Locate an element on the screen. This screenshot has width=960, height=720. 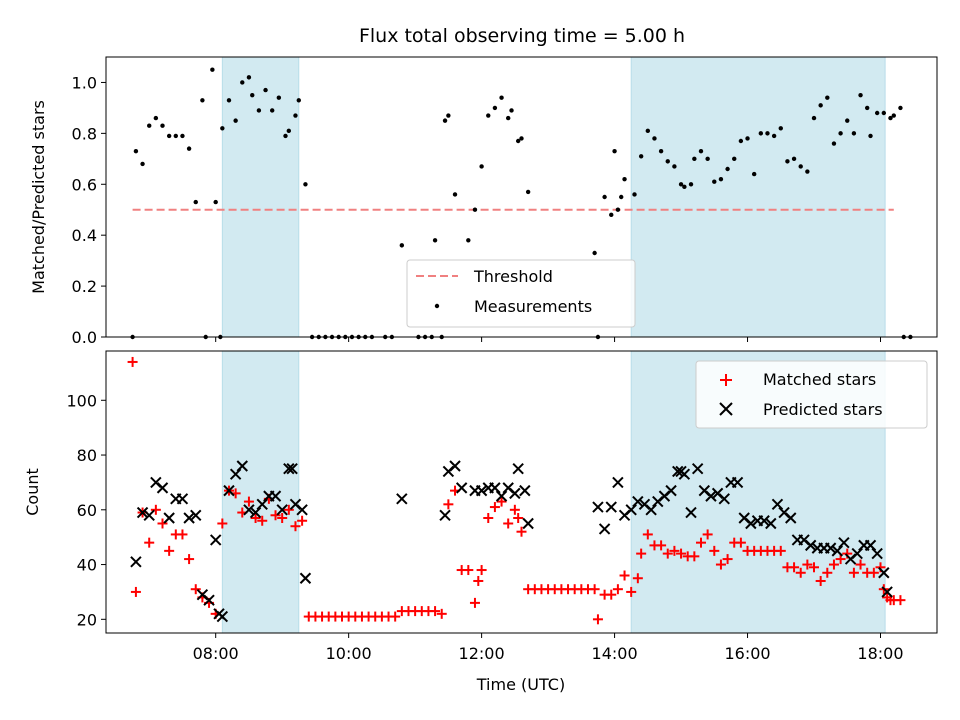
x-tick-label: 16:00 is located at coordinates (747, 653).